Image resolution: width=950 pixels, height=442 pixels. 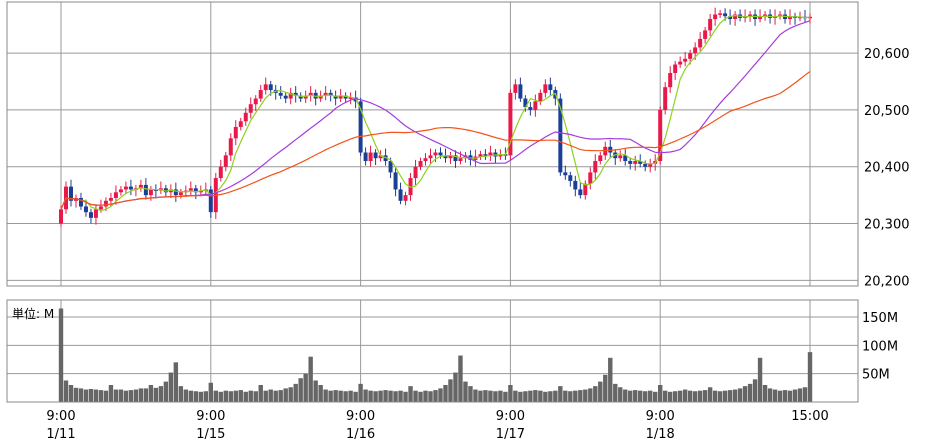 What do you see at coordinates (887, 54) in the screenshot?
I see `price-tick-label: 20,600` at bounding box center [887, 54].